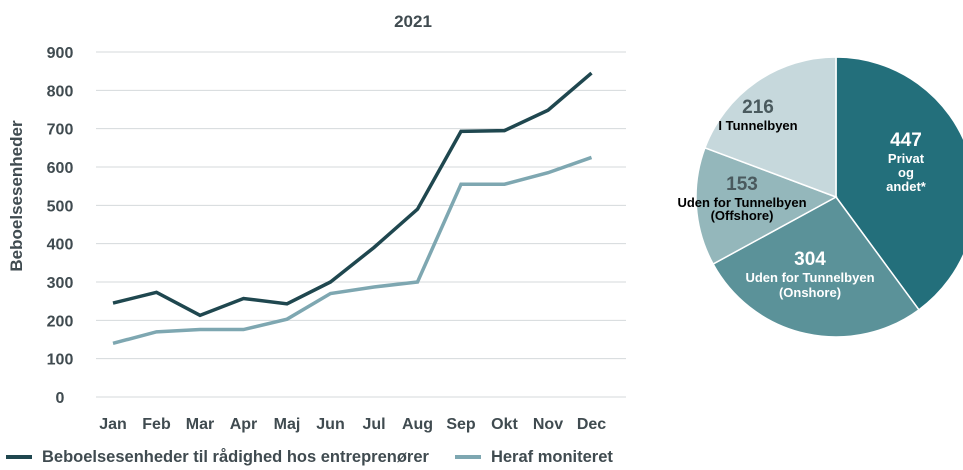  Describe the element at coordinates (60, 130) in the screenshot. I see `y-tick-label: 700` at that location.